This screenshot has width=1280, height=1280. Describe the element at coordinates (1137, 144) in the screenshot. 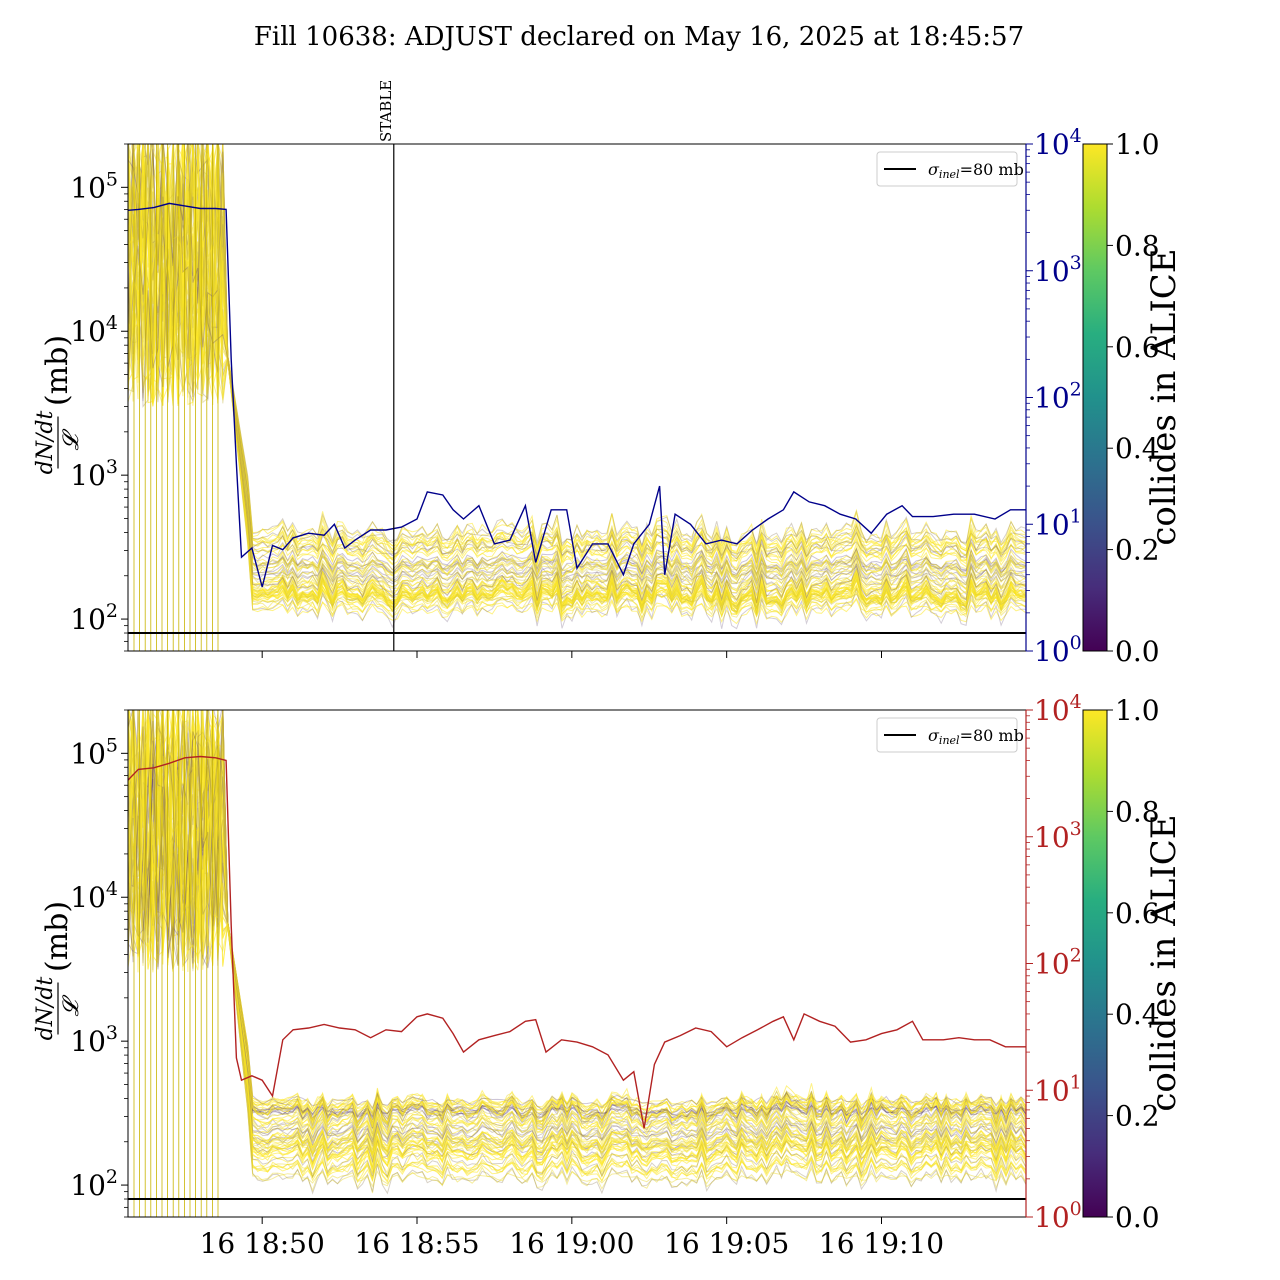

I see `colorbar-tick-label: 1.0` at that location.